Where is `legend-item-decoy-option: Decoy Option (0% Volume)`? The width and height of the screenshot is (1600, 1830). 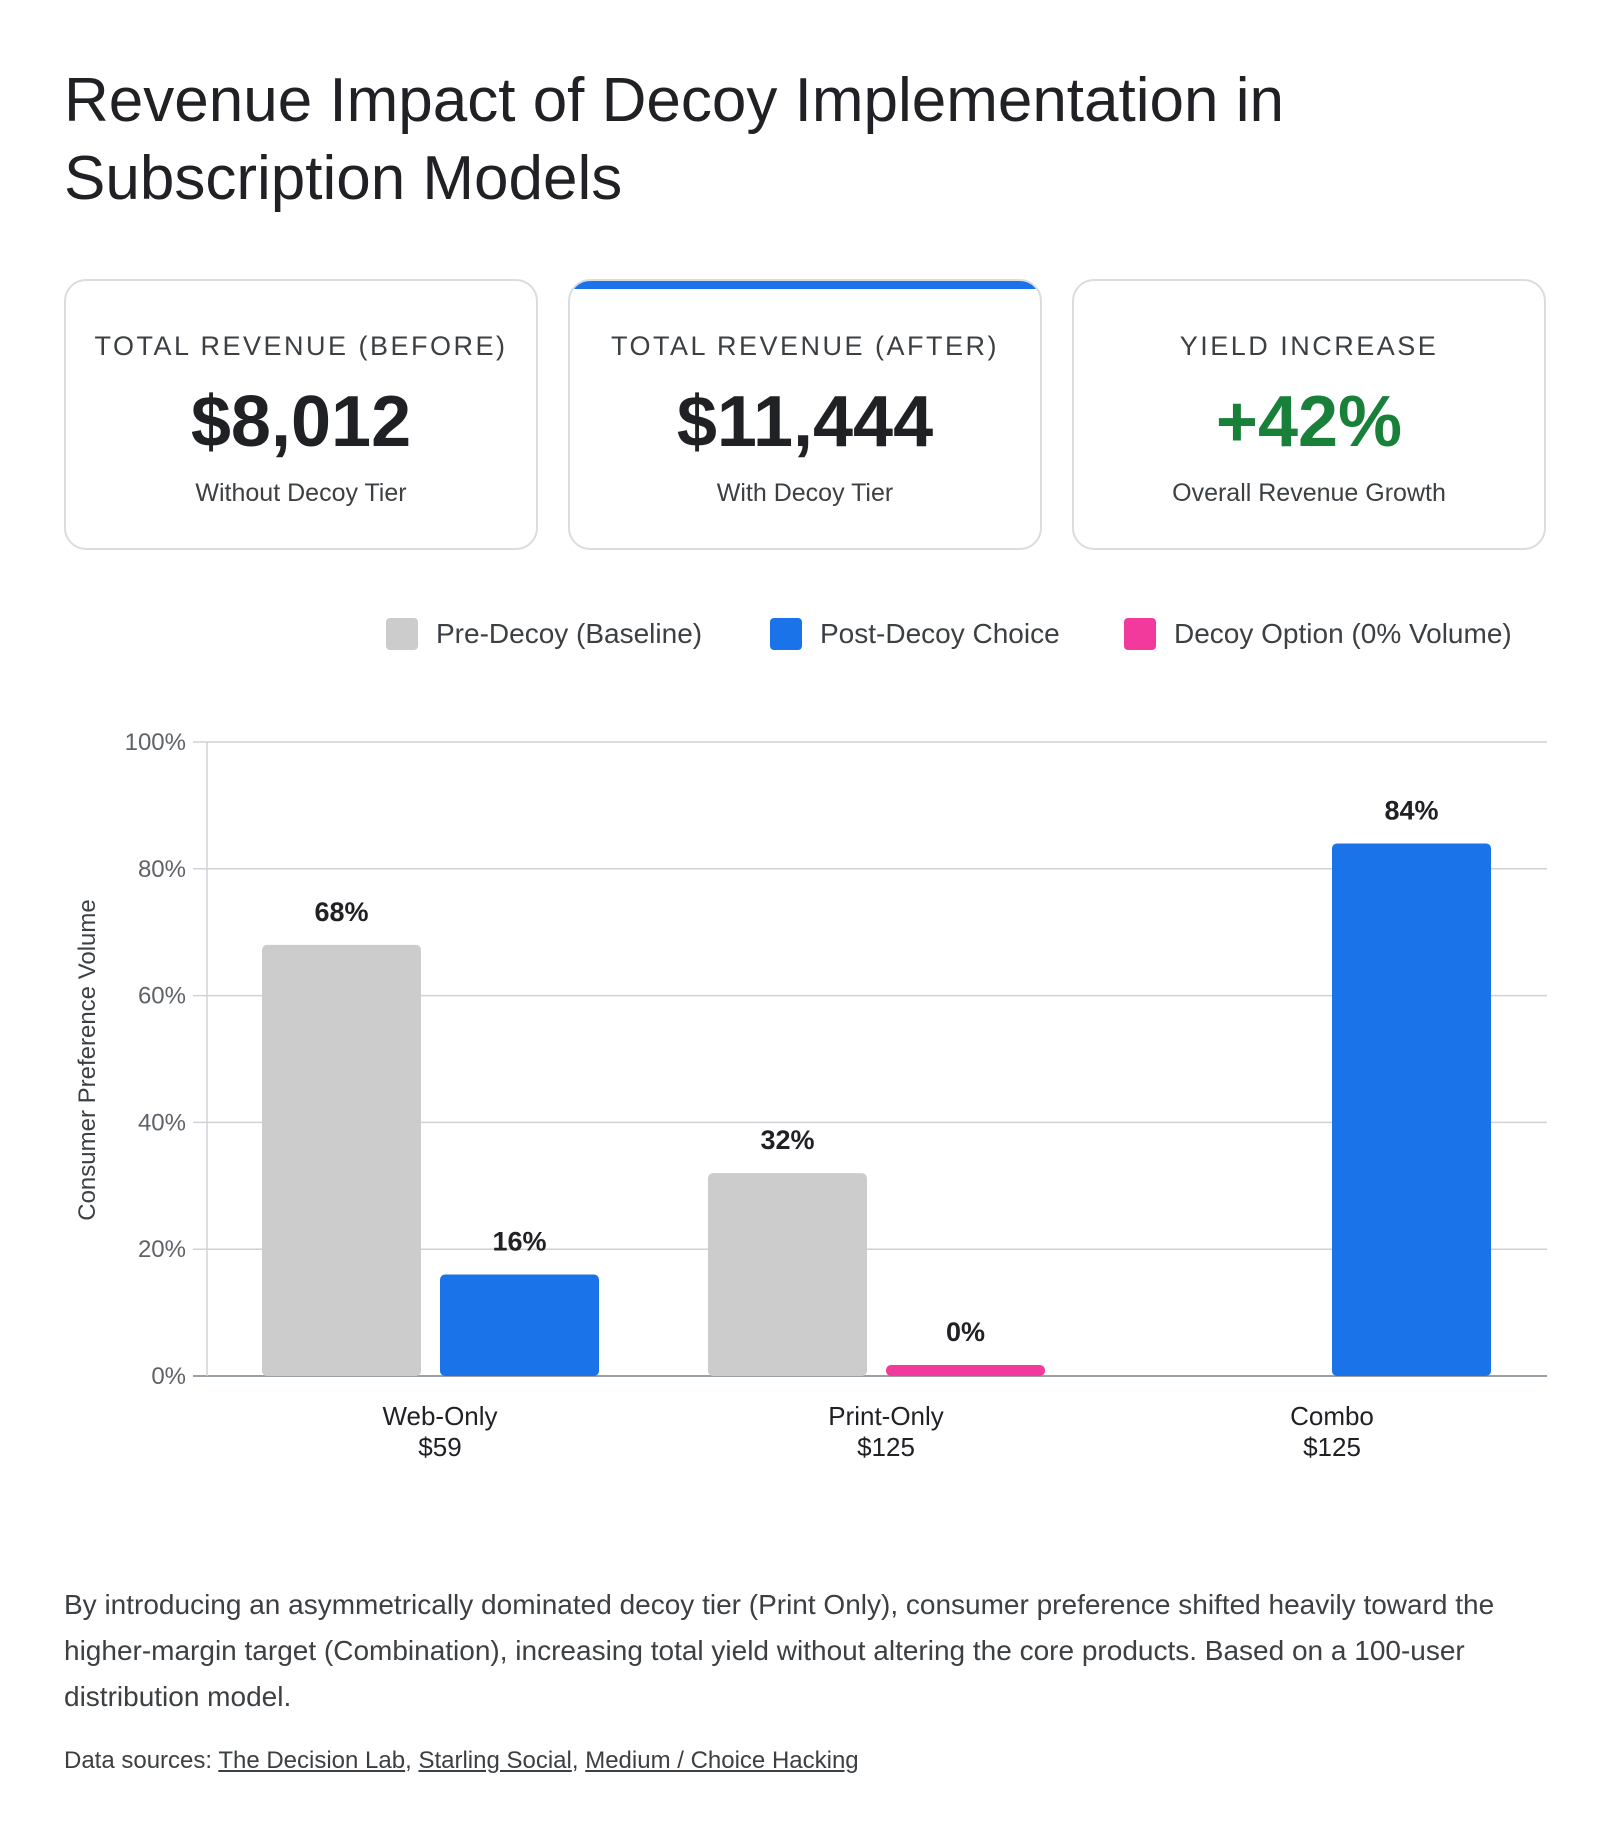 legend-item-decoy-option: Decoy Option (0% Volume) is located at coordinates (1318, 634).